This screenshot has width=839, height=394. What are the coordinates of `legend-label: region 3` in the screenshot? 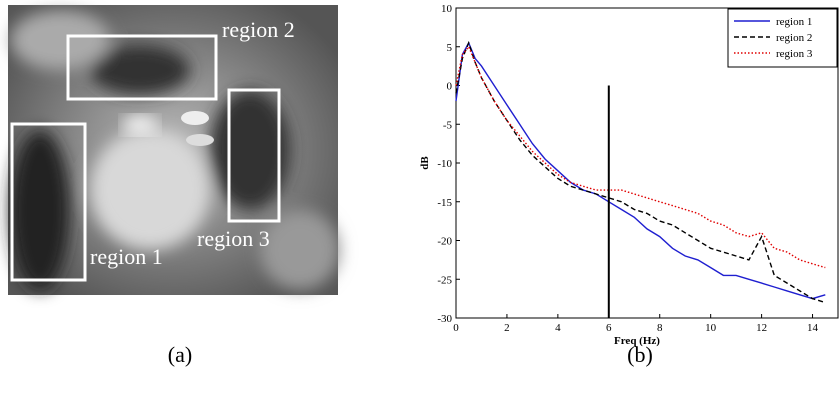 It's located at (794, 54).